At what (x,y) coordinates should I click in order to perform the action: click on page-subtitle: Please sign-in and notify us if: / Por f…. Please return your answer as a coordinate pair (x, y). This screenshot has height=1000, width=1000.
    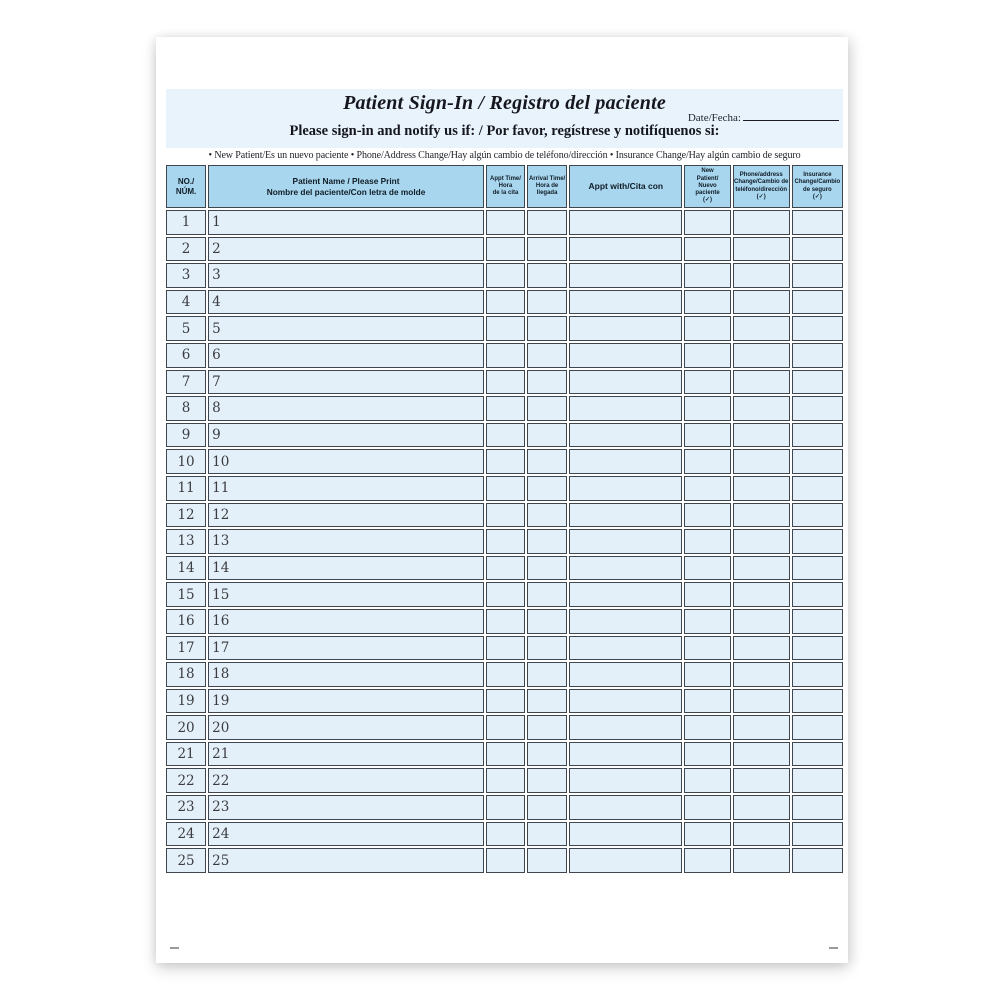
    Looking at the image, I should click on (504, 131).